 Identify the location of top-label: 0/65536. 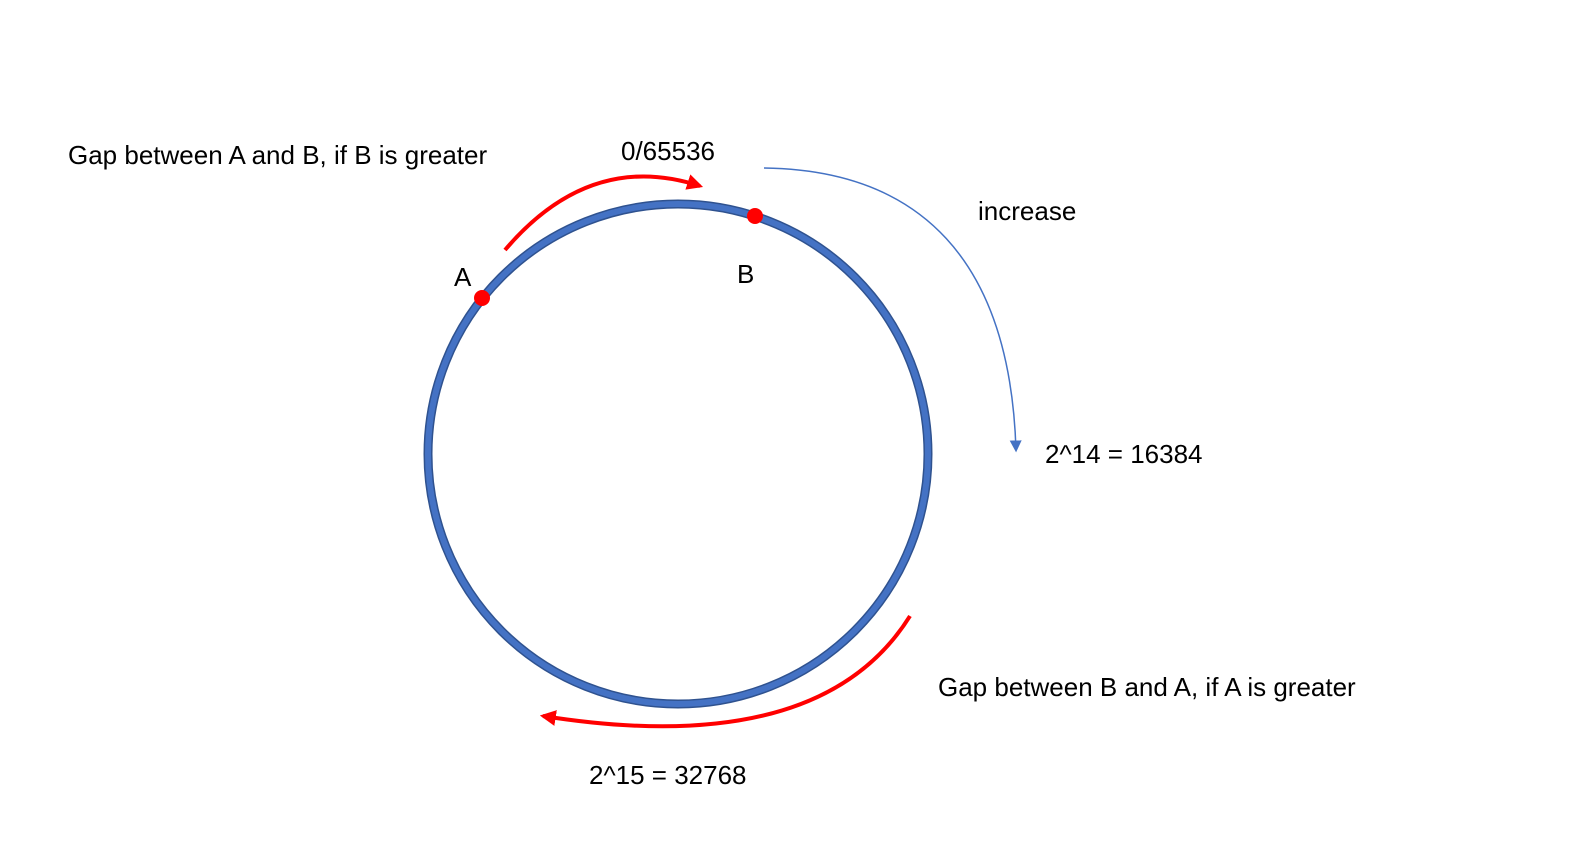
(668, 151).